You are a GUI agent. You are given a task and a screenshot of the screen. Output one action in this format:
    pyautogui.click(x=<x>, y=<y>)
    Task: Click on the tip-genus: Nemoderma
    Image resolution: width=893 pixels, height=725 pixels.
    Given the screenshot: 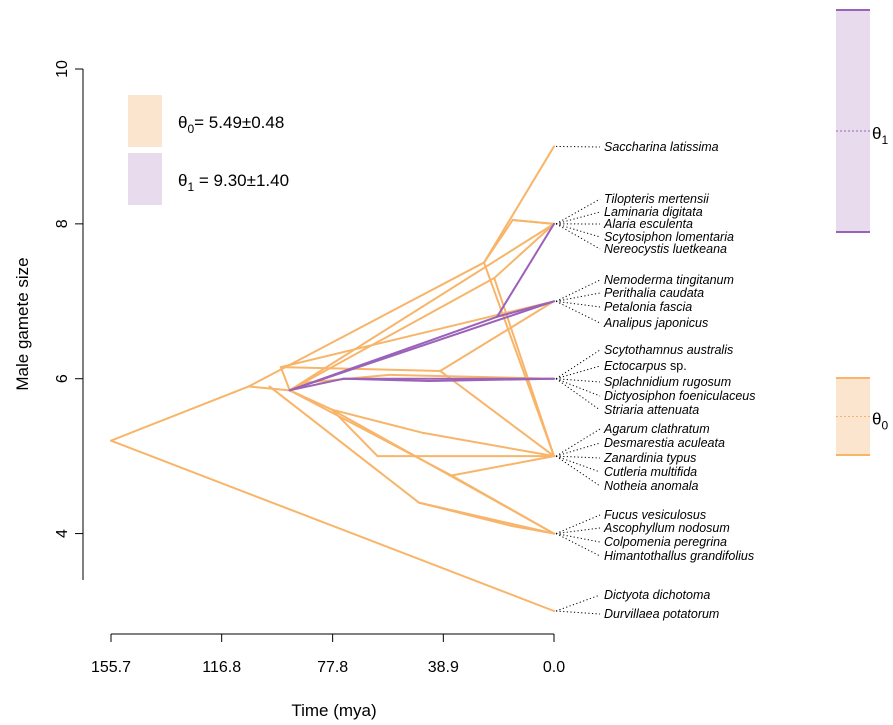 What is the action you would take?
    pyautogui.click(x=640, y=280)
    